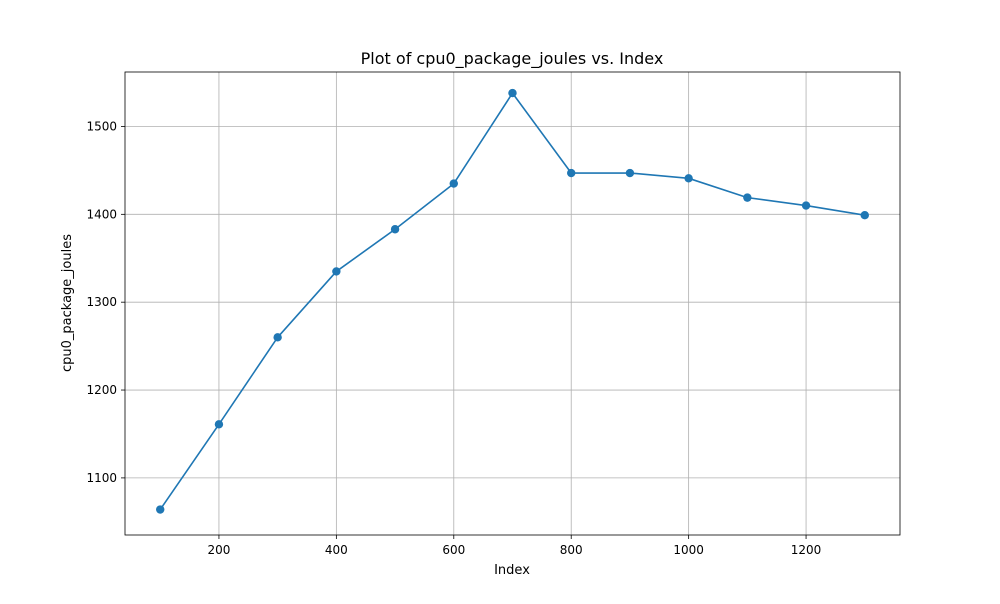 This screenshot has height=604, width=1000. I want to click on x-tick-label: 400, so click(336, 550).